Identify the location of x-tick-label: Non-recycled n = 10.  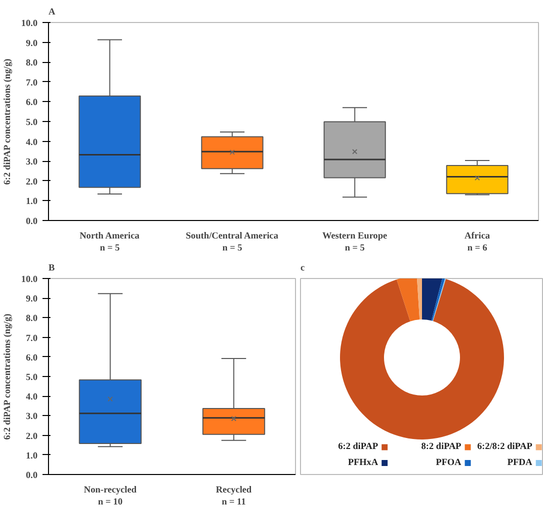
(111, 497).